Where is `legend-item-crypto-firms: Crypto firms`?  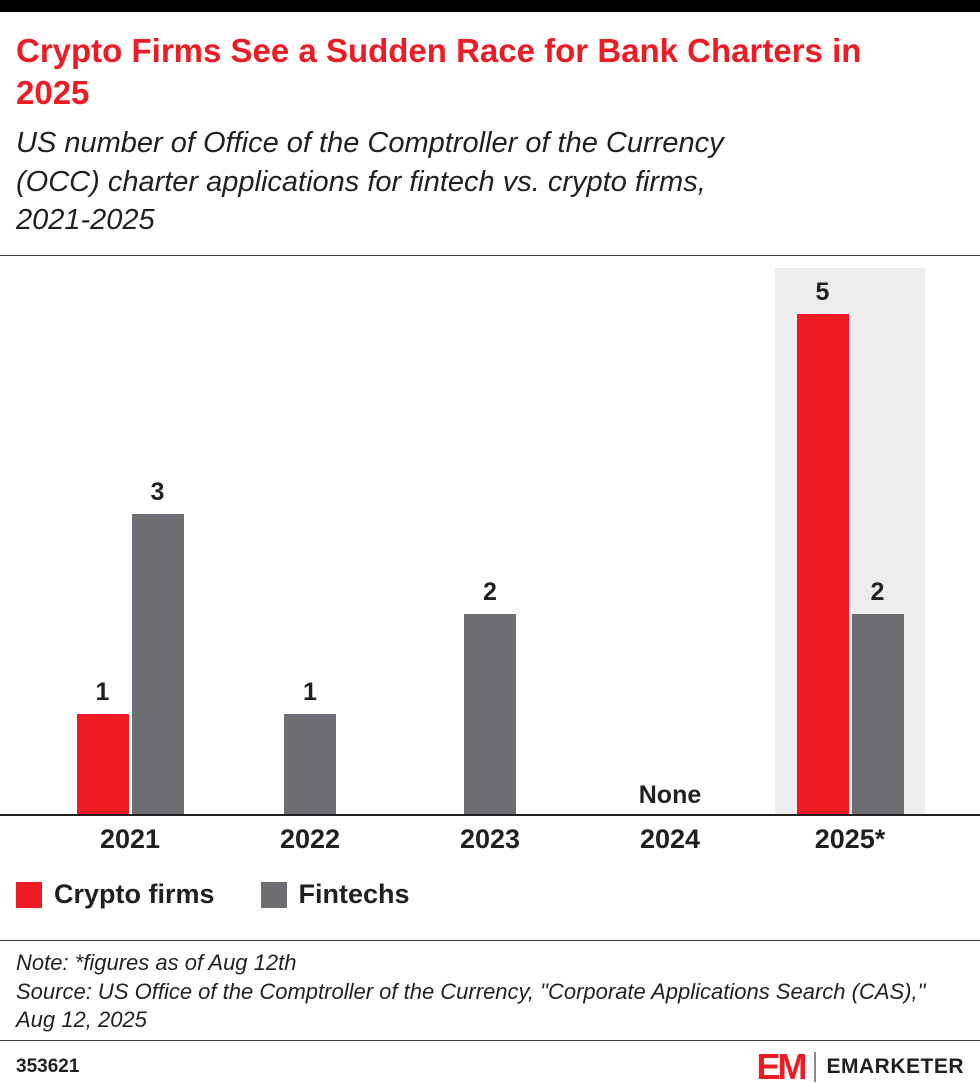 legend-item-crypto-firms: Crypto firms is located at coordinates (115, 894).